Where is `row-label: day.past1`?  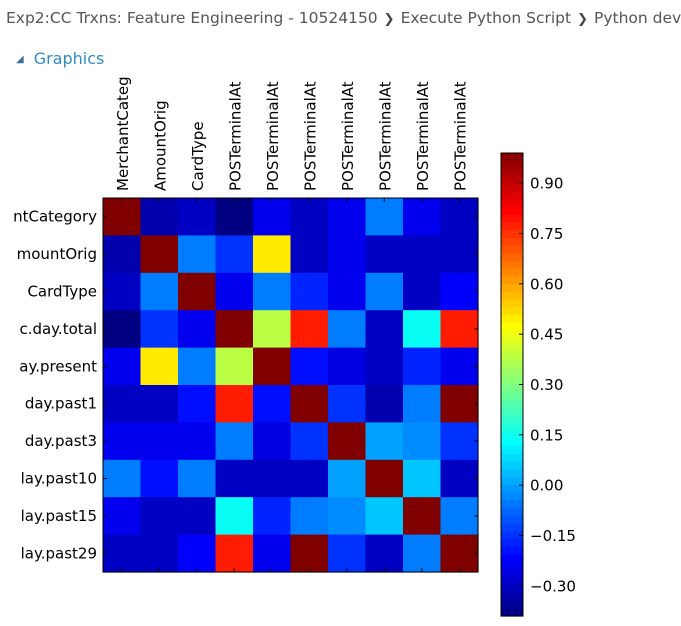
row-label: day.past1 is located at coordinates (61, 404).